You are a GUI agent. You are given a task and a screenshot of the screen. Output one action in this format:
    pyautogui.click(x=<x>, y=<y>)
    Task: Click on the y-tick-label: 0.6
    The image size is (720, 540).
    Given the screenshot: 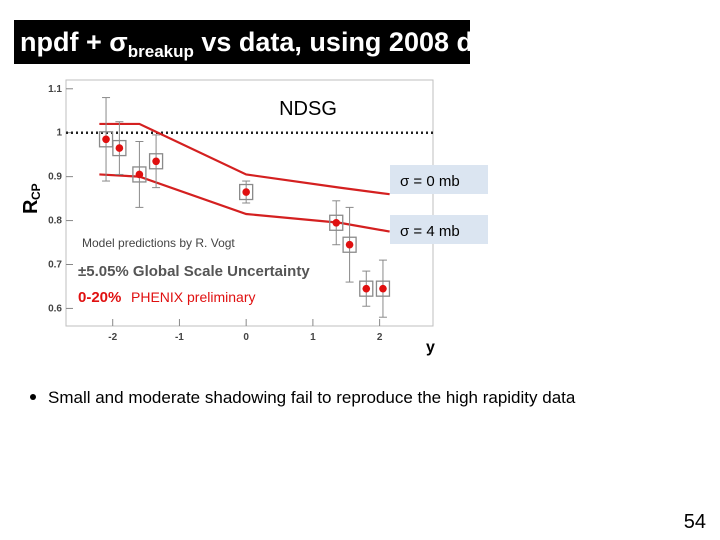 What is the action you would take?
    pyautogui.click(x=55, y=308)
    